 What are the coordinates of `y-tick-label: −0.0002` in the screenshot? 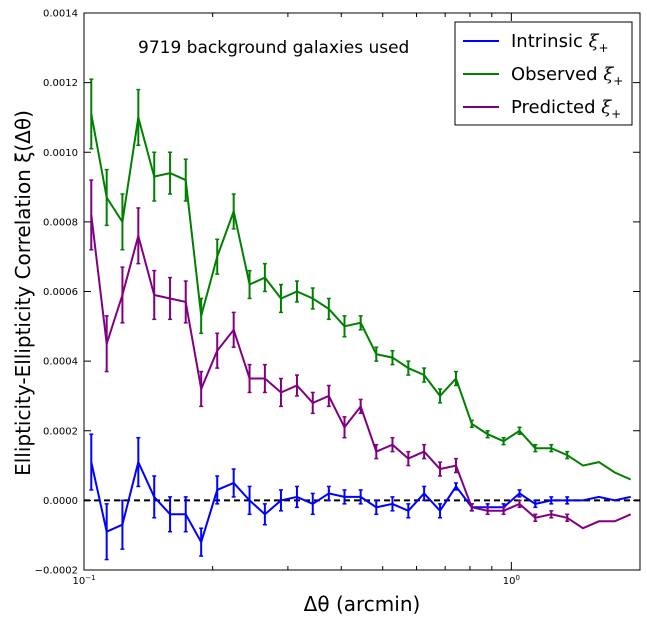 It's located at (56, 571).